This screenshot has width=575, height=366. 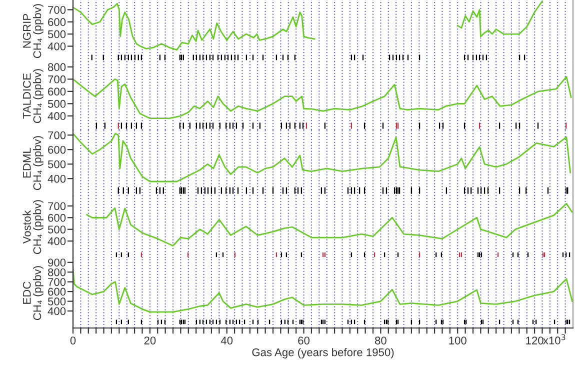 I want to click on x-tick-label: 40, so click(x=226, y=340).